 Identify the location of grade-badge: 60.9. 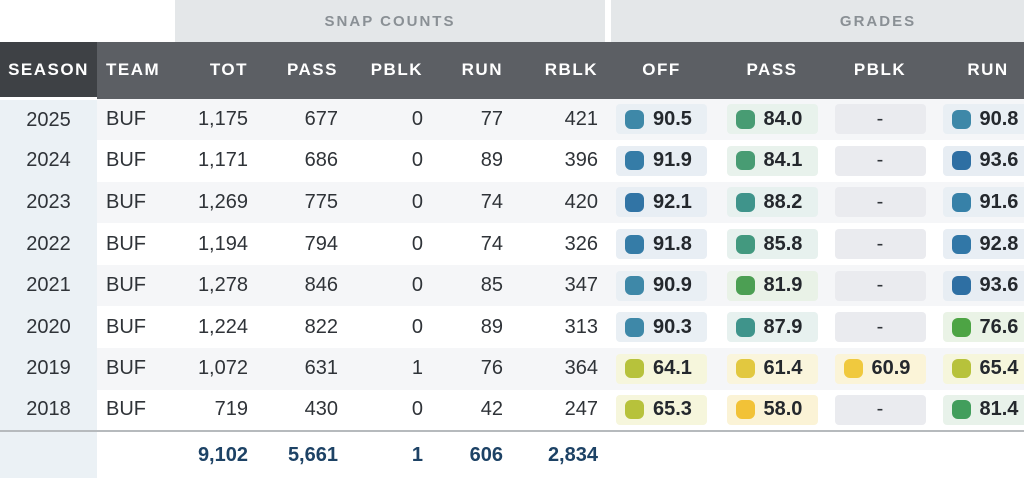
(880, 368).